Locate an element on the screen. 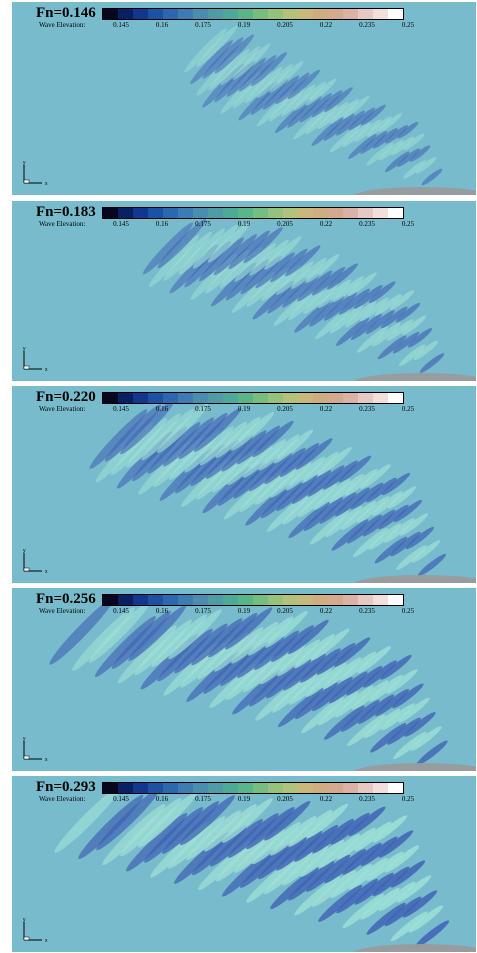  axis-triad: yx is located at coordinates (35, 750).